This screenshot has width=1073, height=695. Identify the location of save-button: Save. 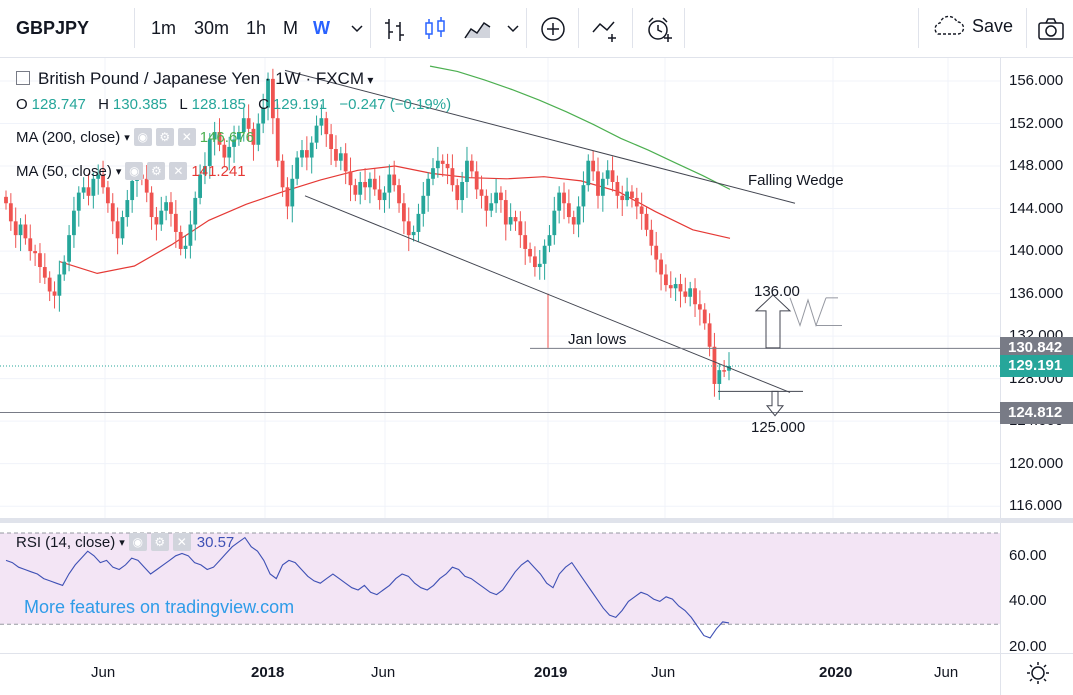
(971, 26).